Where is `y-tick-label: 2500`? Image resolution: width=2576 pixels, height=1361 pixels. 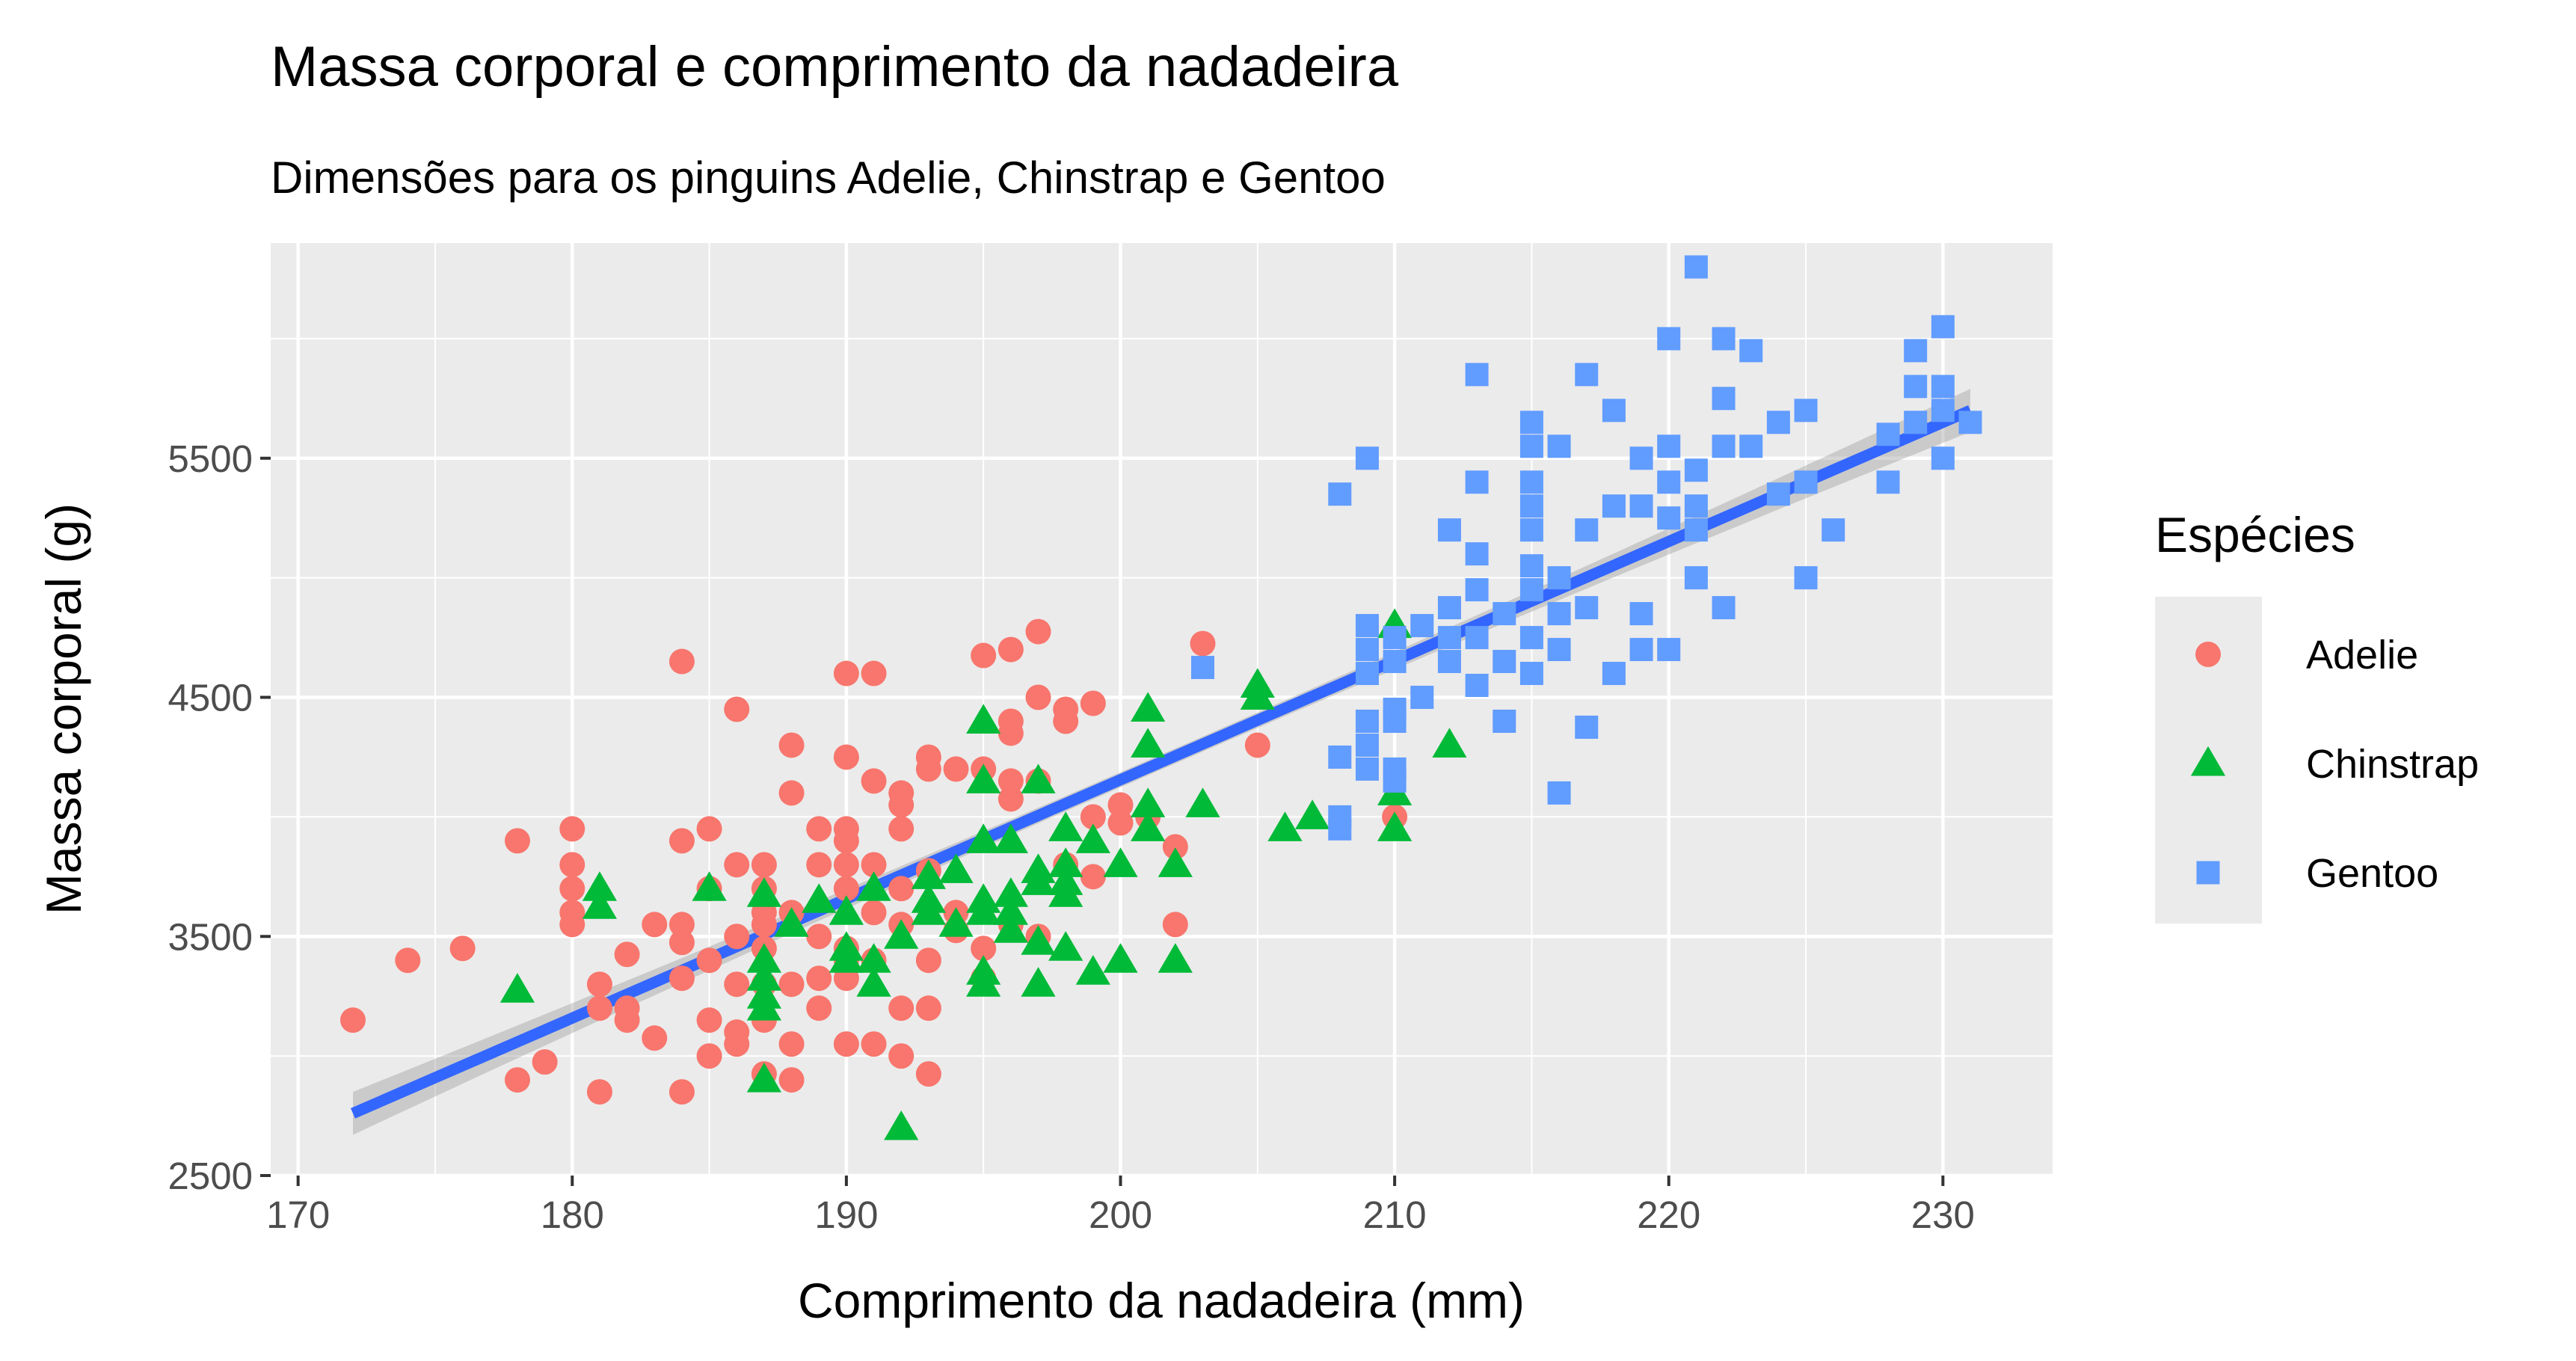 y-tick-label: 2500 is located at coordinates (210, 1176).